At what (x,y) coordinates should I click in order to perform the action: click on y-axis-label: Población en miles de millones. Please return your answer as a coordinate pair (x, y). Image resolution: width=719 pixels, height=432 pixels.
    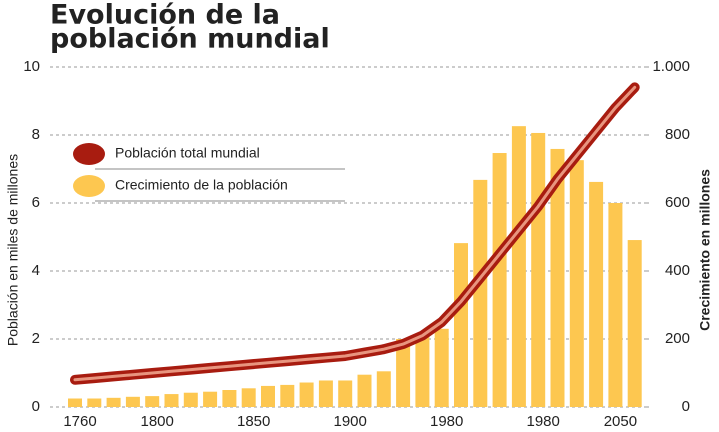
    Looking at the image, I should click on (13, 250).